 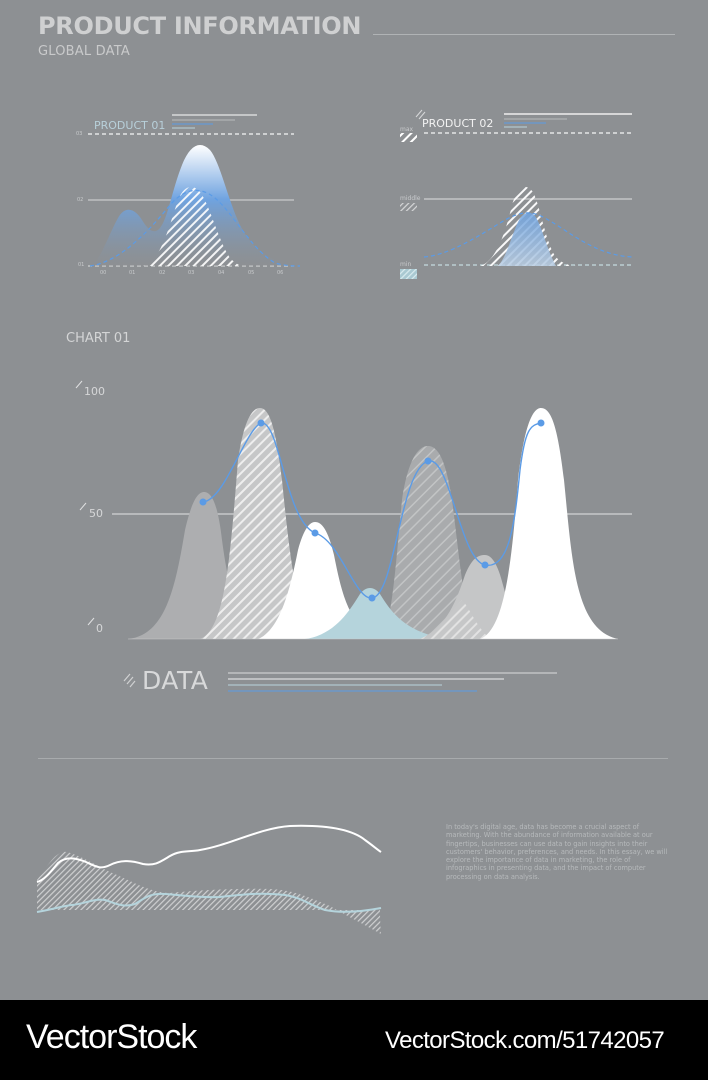 What do you see at coordinates (80, 200) in the screenshot?
I see `product01-ytick-02: 02` at bounding box center [80, 200].